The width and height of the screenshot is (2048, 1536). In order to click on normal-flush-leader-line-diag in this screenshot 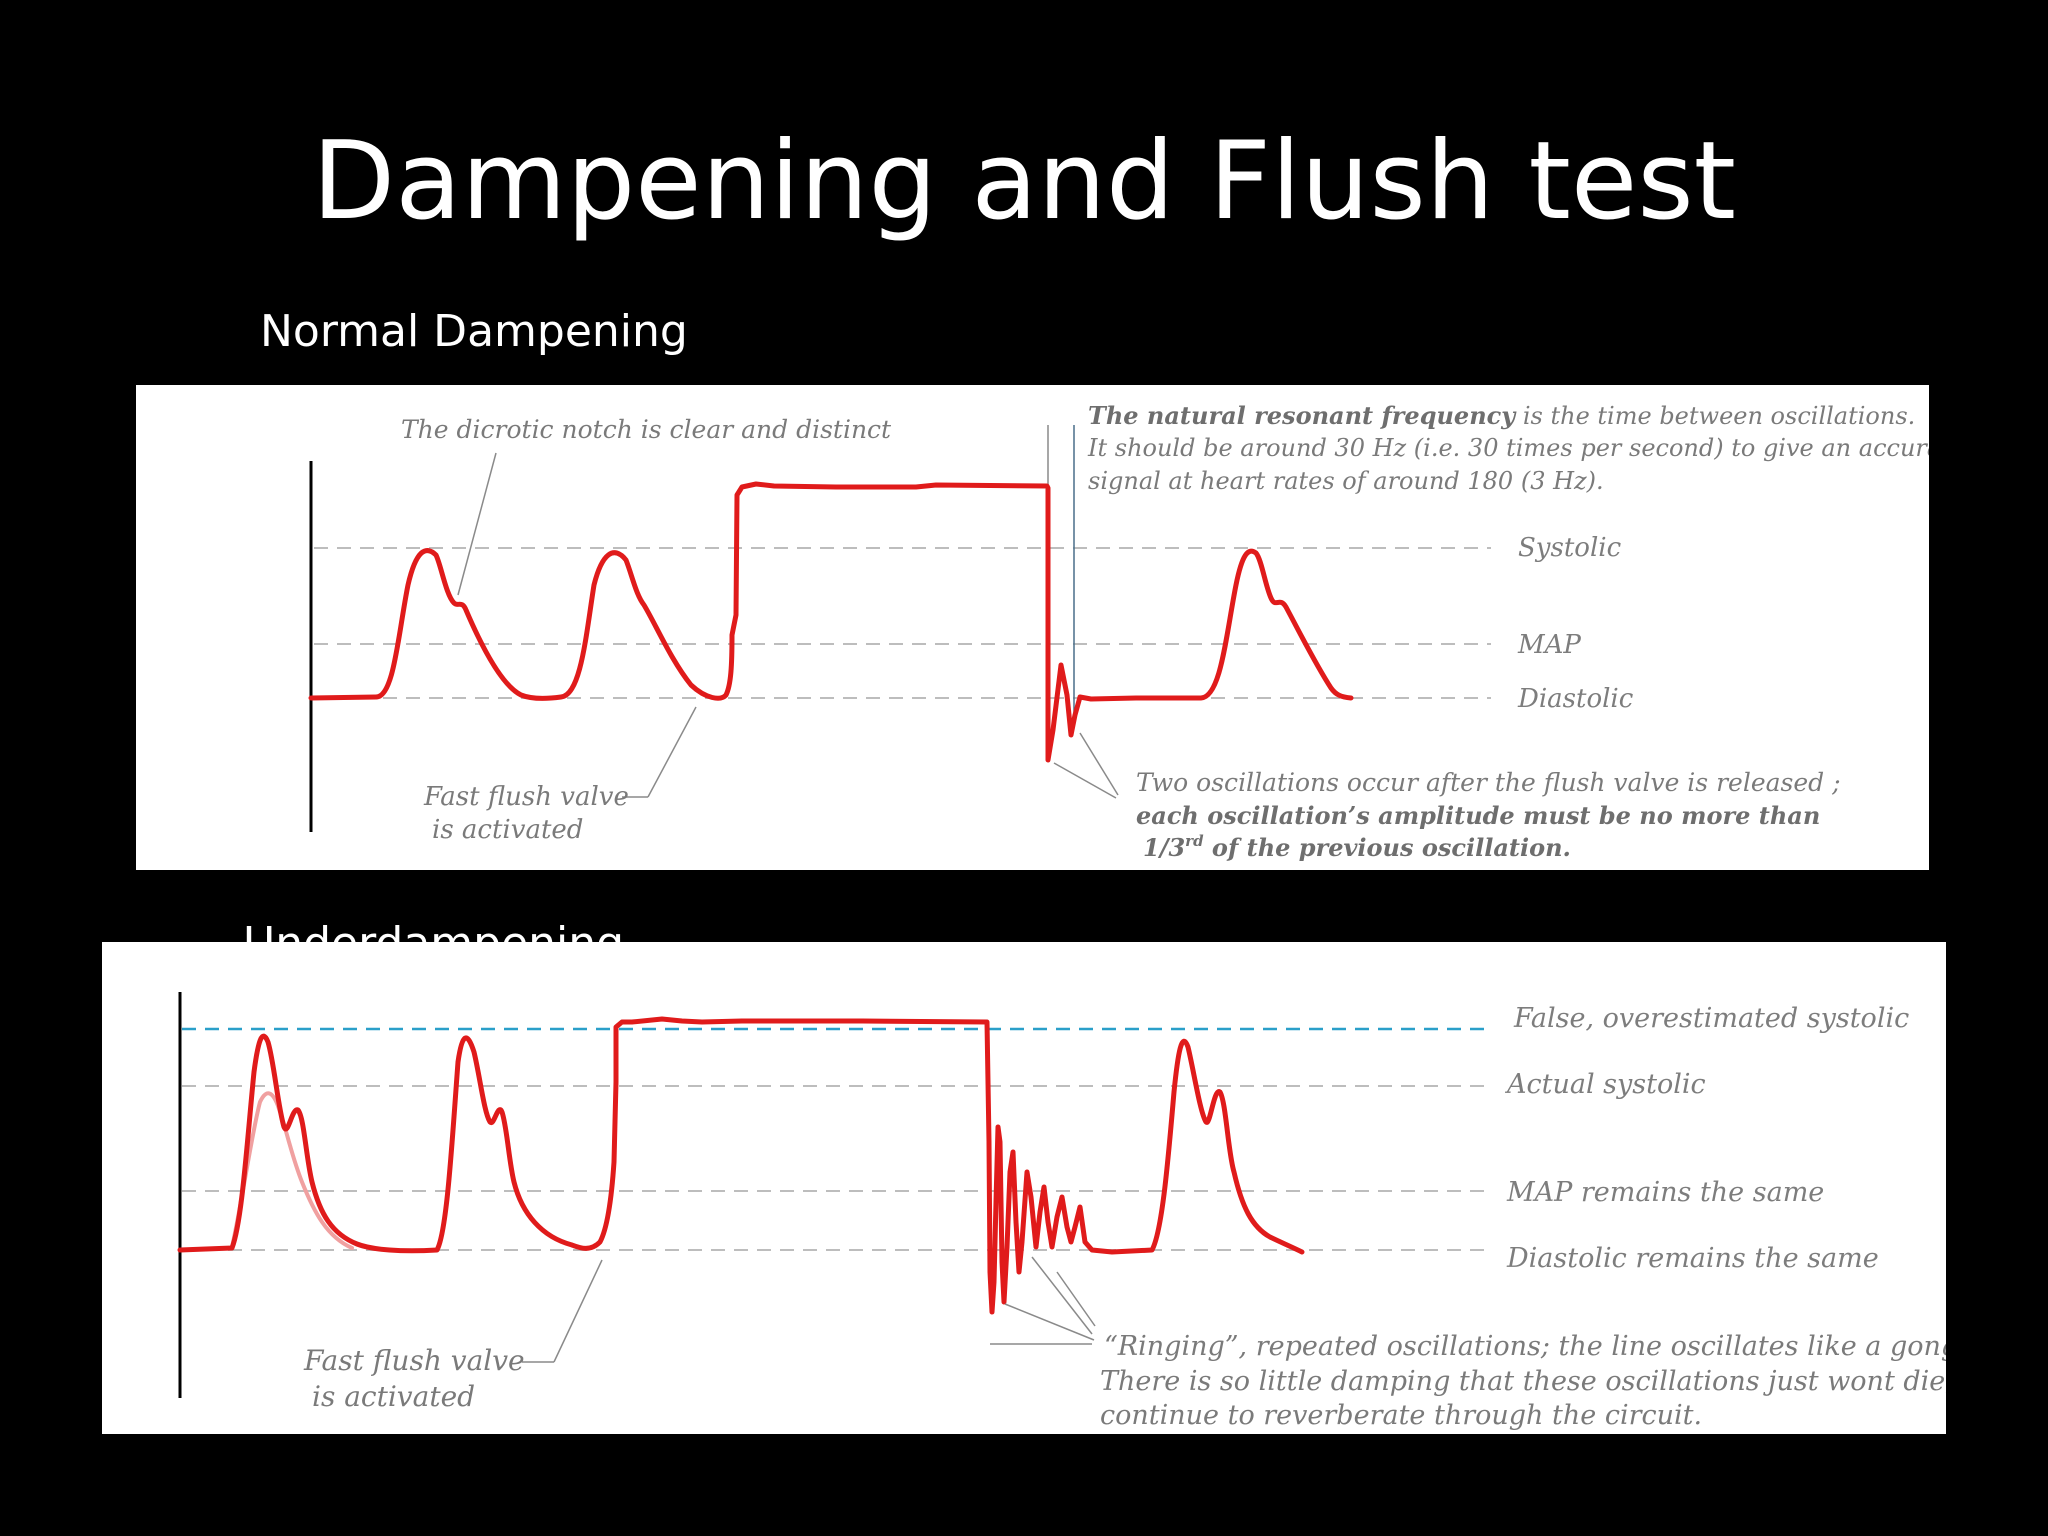, I will do `click(672, 752)`.